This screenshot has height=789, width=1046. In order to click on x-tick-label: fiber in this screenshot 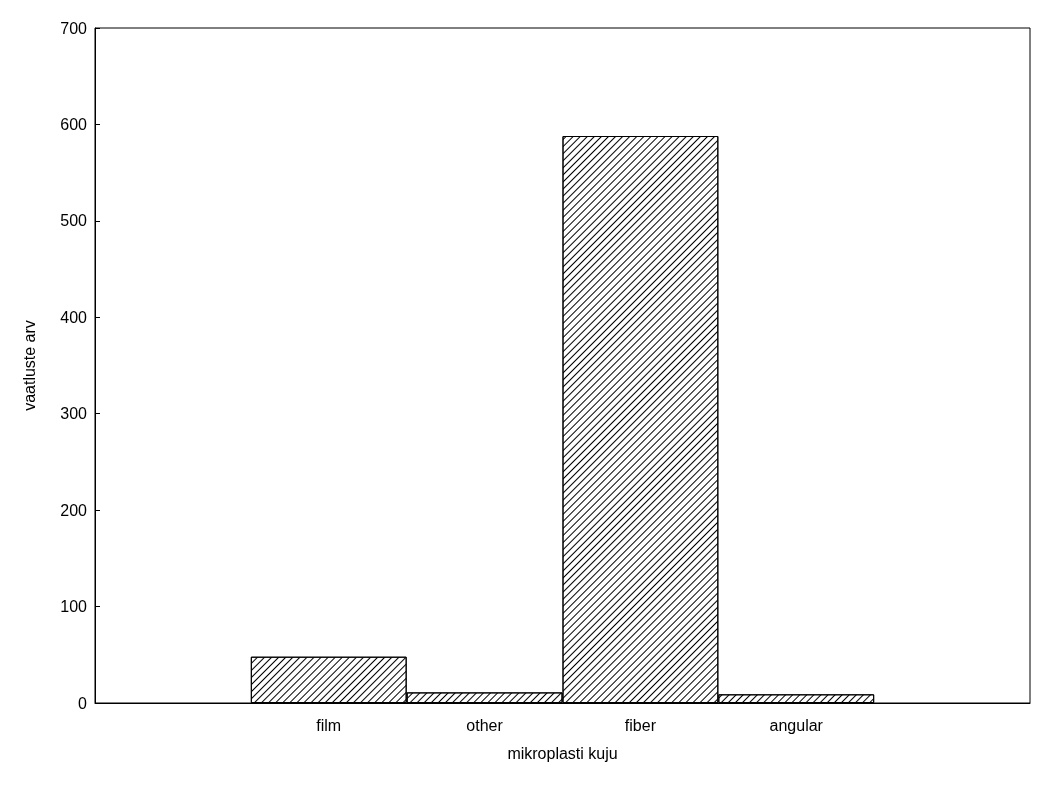, I will do `click(640, 725)`.